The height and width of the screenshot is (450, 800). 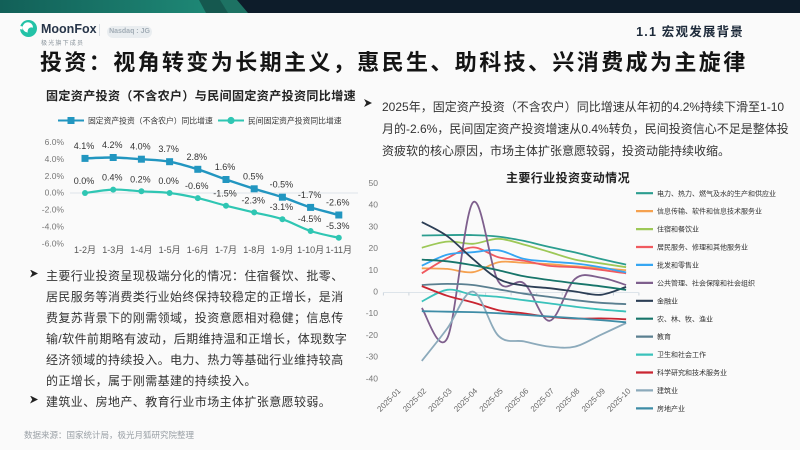 I want to click on svg-text: 0.2%, so click(x=140, y=179).